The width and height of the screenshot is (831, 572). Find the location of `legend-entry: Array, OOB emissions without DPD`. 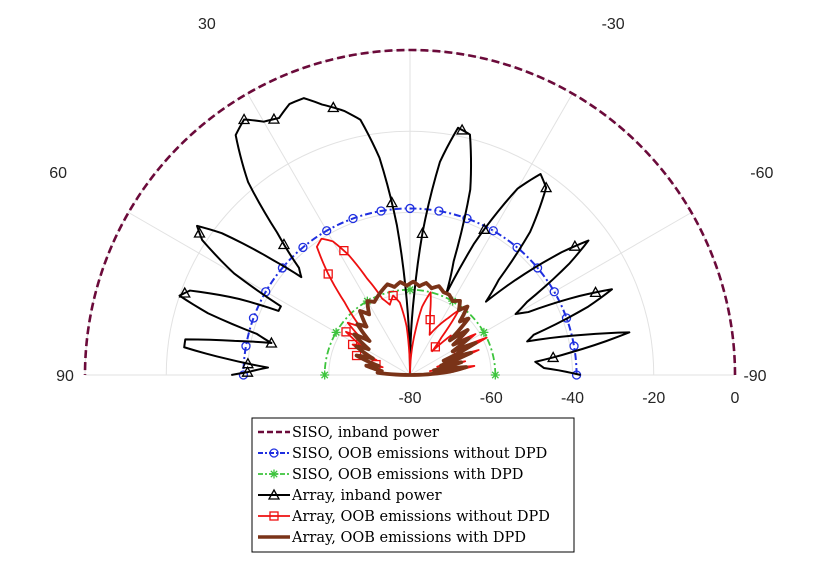

legend-entry: Array, OOB emissions without DPD is located at coordinates (404, 517).